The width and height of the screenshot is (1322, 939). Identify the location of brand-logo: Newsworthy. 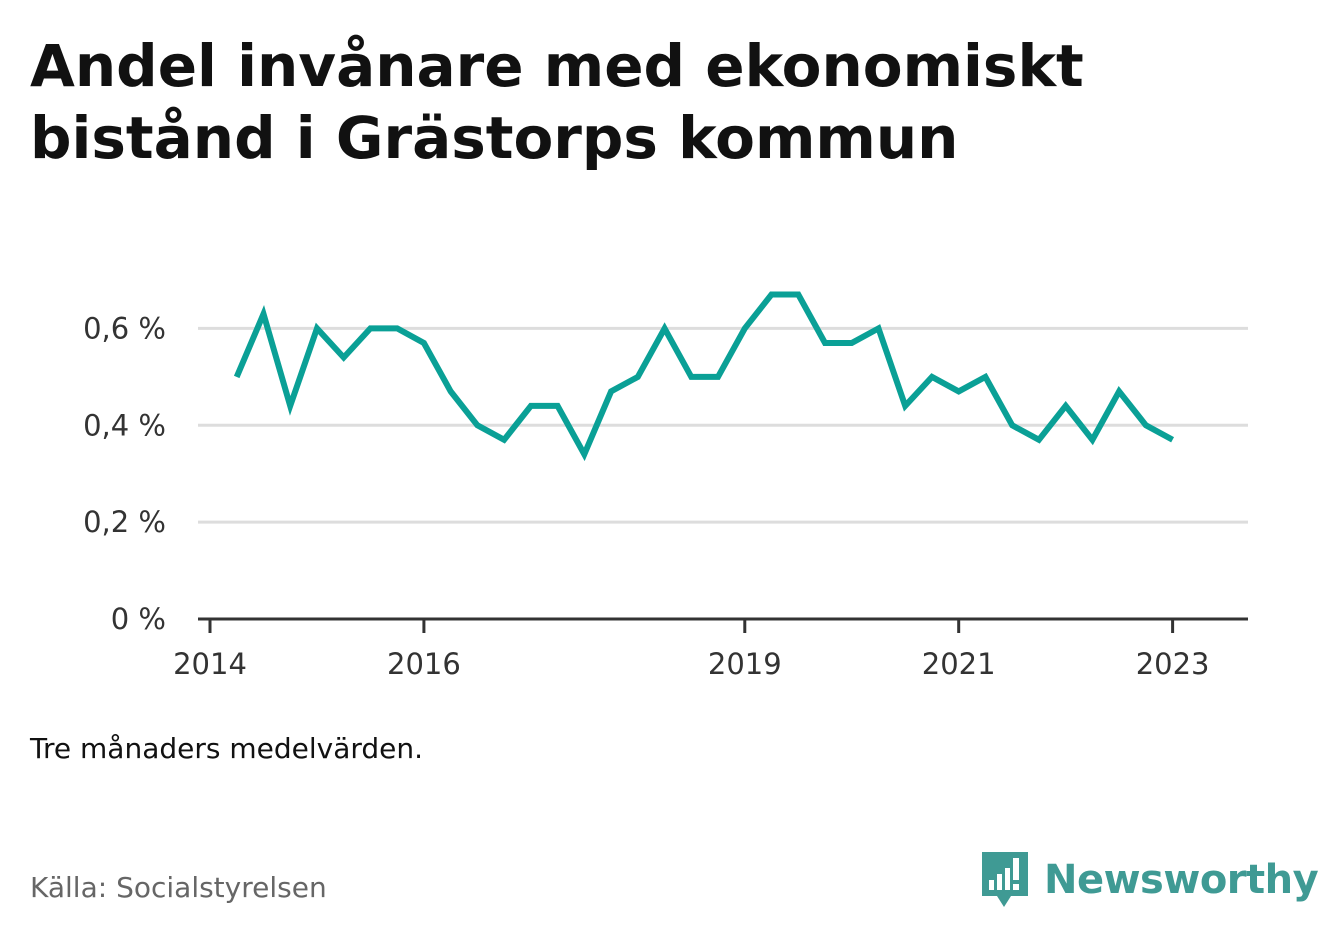
(1149, 880).